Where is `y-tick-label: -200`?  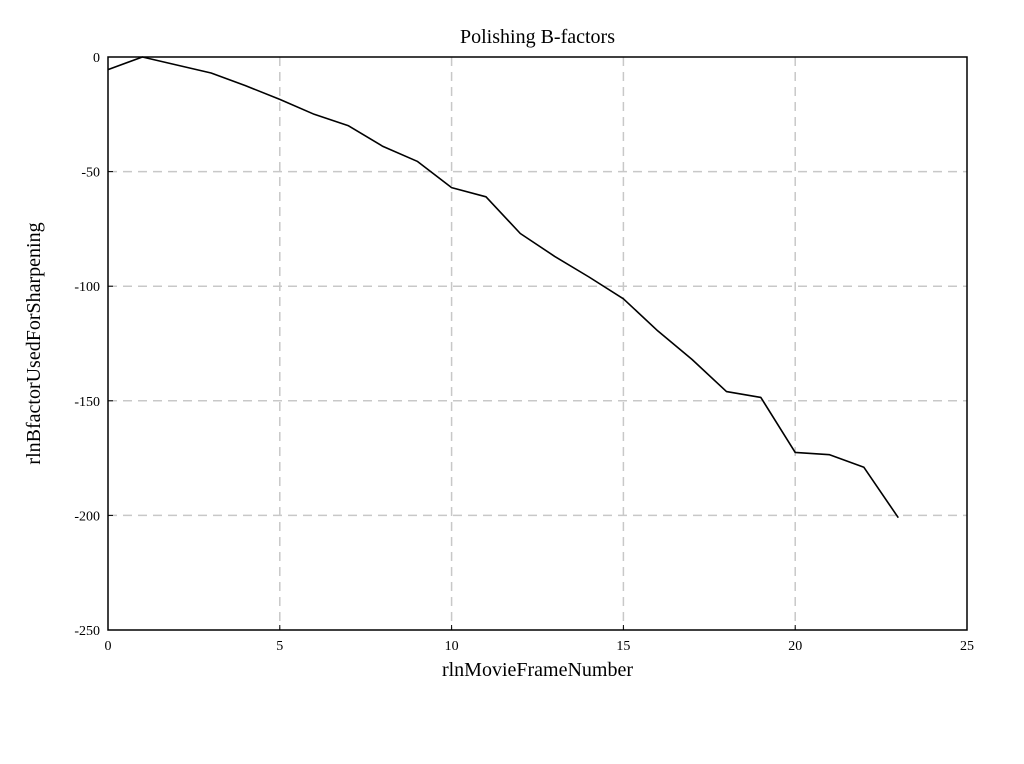 y-tick-label: -200 is located at coordinates (87, 516).